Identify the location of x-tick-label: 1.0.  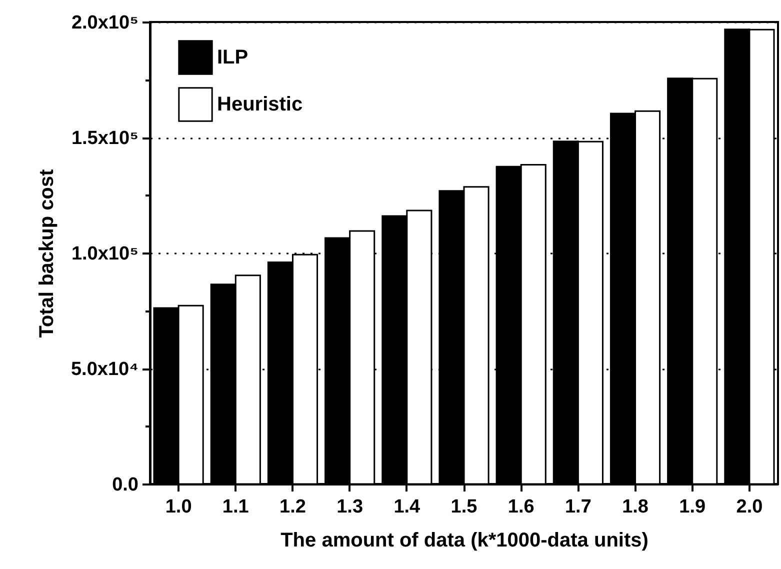
(178, 507).